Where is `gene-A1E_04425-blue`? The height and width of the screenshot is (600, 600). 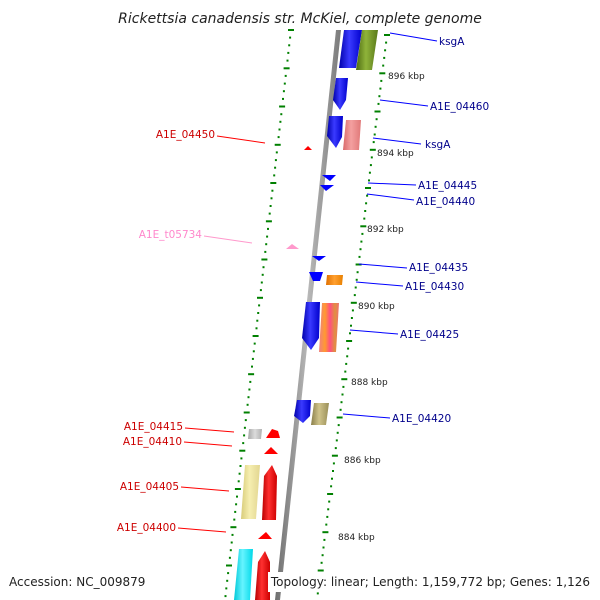
gene-A1E_04425-blue is located at coordinates (311, 326).